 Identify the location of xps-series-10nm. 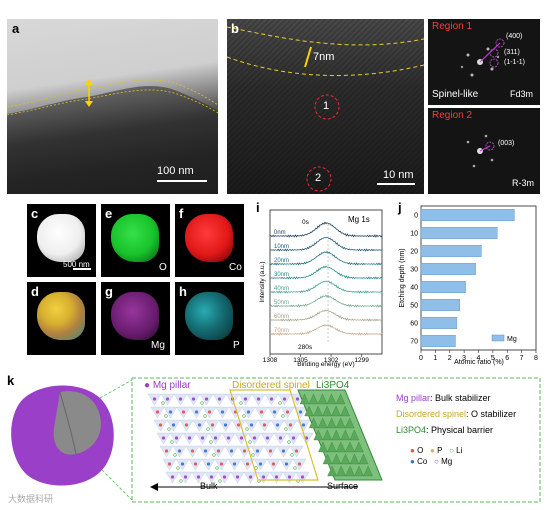
(326, 244).